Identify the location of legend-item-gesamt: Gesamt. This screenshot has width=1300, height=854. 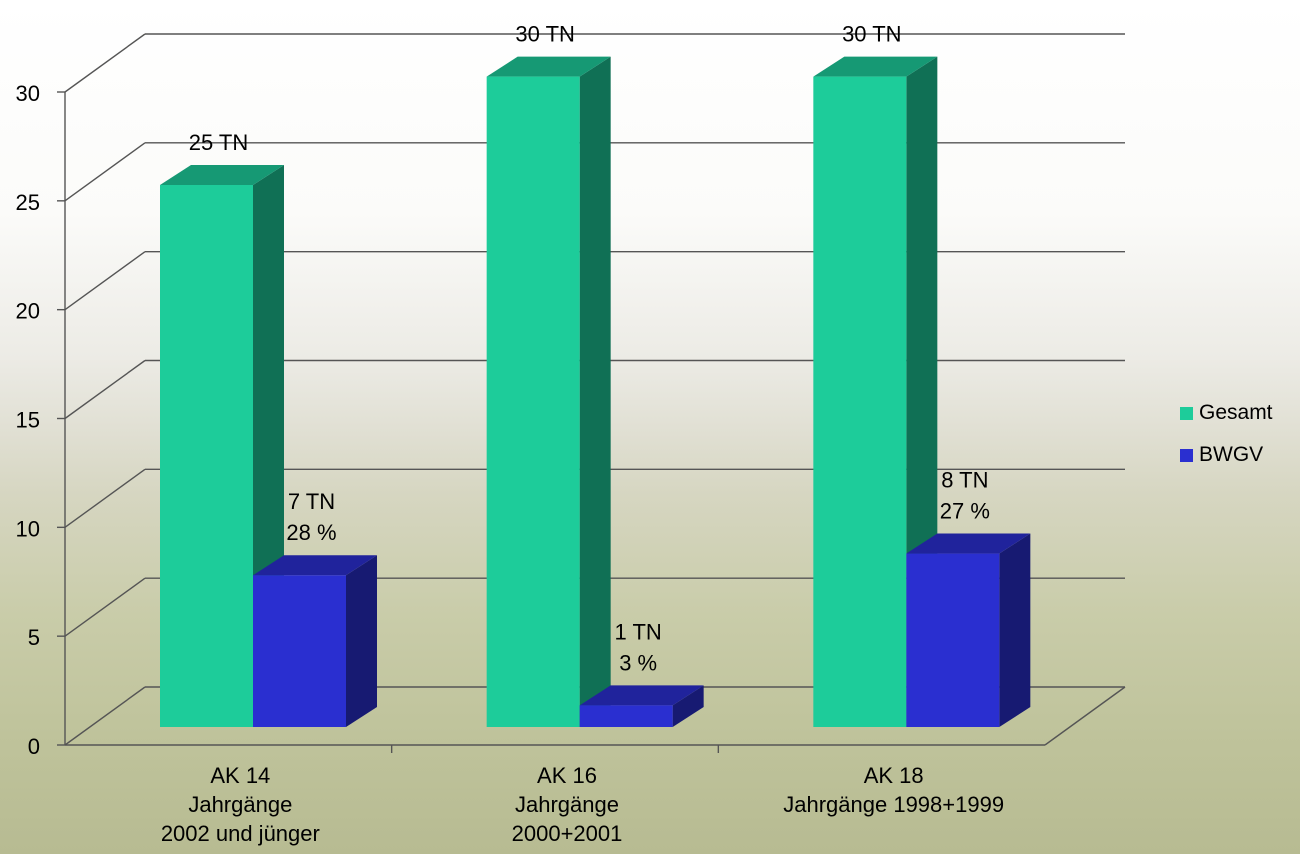
(1226, 413).